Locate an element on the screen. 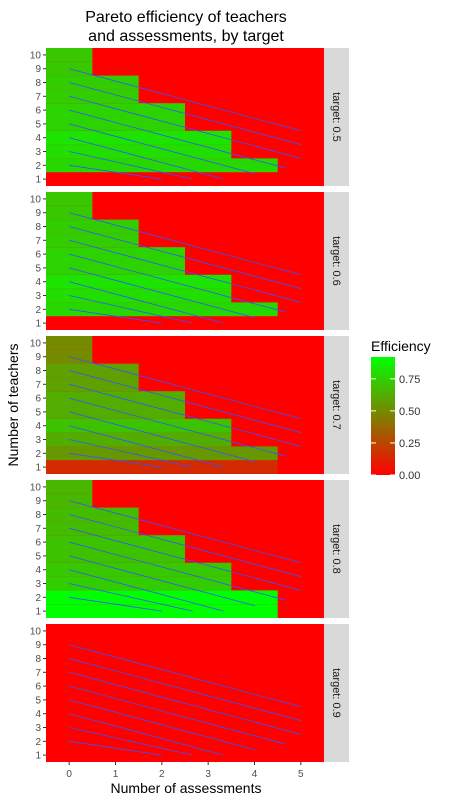  x-tick-label: 5 is located at coordinates (301, 774).